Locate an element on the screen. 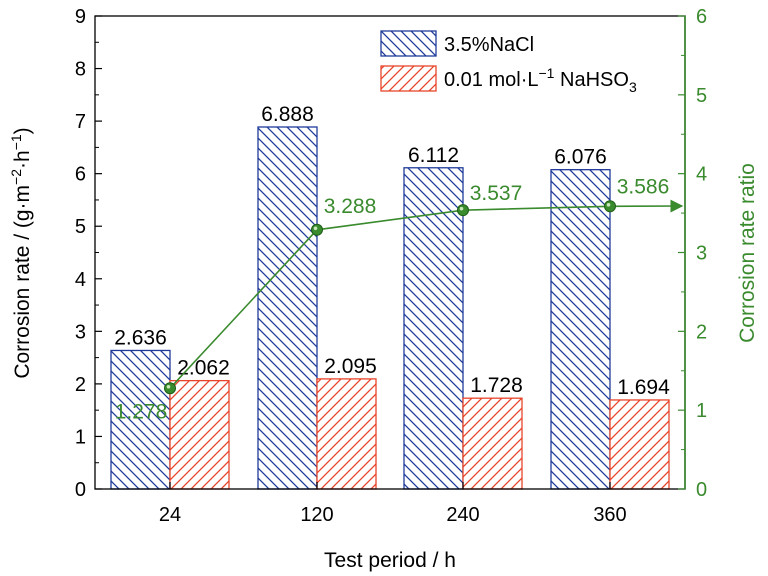 This screenshot has width=768, height=576. right-axis: 0 1 2 3 4 5 6 is located at coordinates (692, 253).